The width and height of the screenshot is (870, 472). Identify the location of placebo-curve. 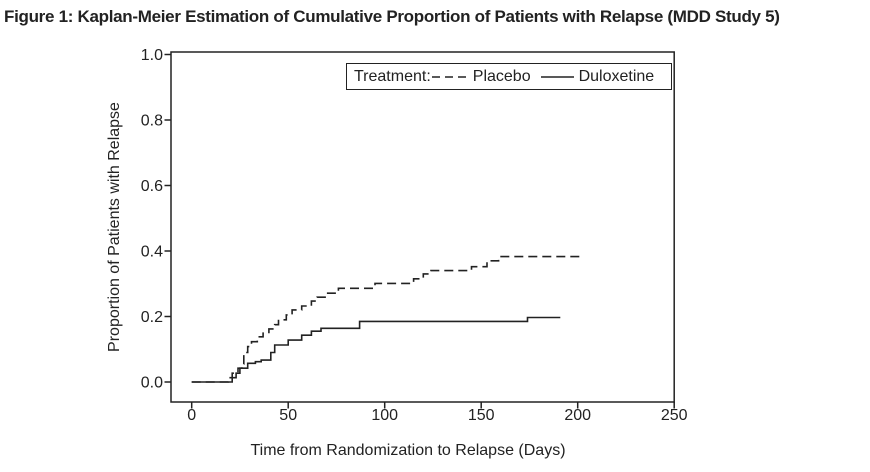
(386, 319).